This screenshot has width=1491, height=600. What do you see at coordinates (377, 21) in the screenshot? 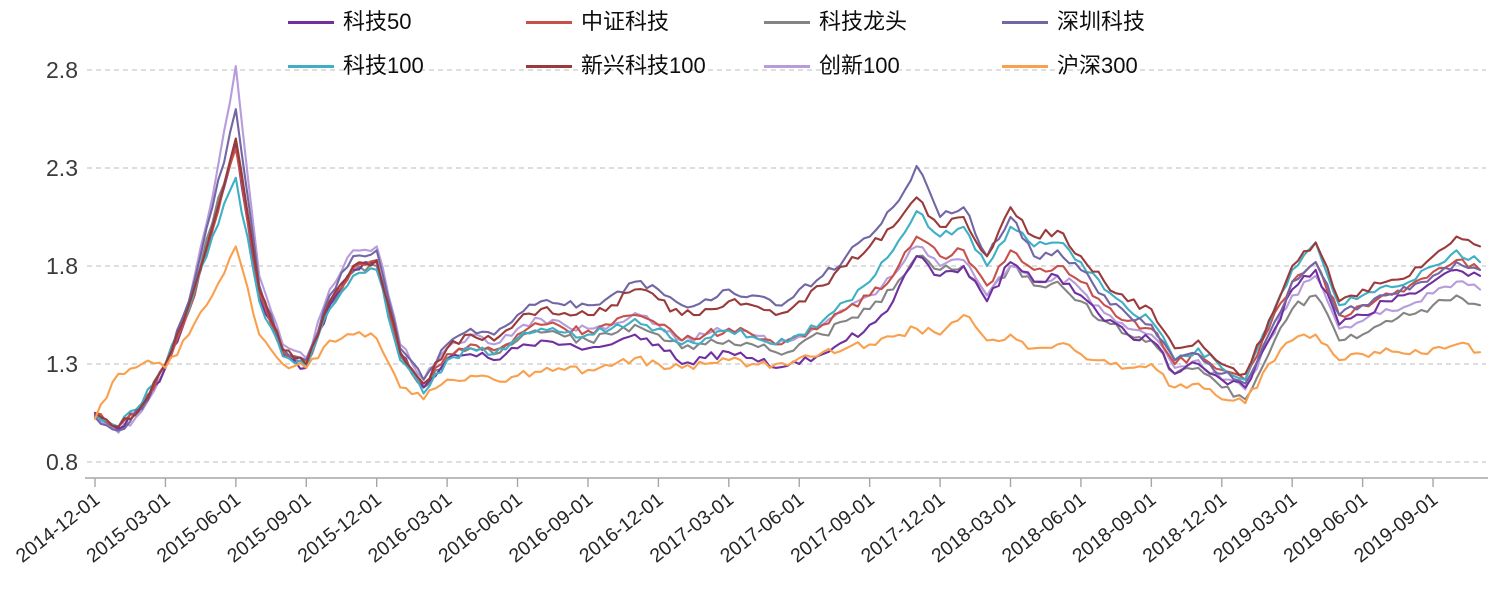
I see `legend-label: 科技50` at bounding box center [377, 21].